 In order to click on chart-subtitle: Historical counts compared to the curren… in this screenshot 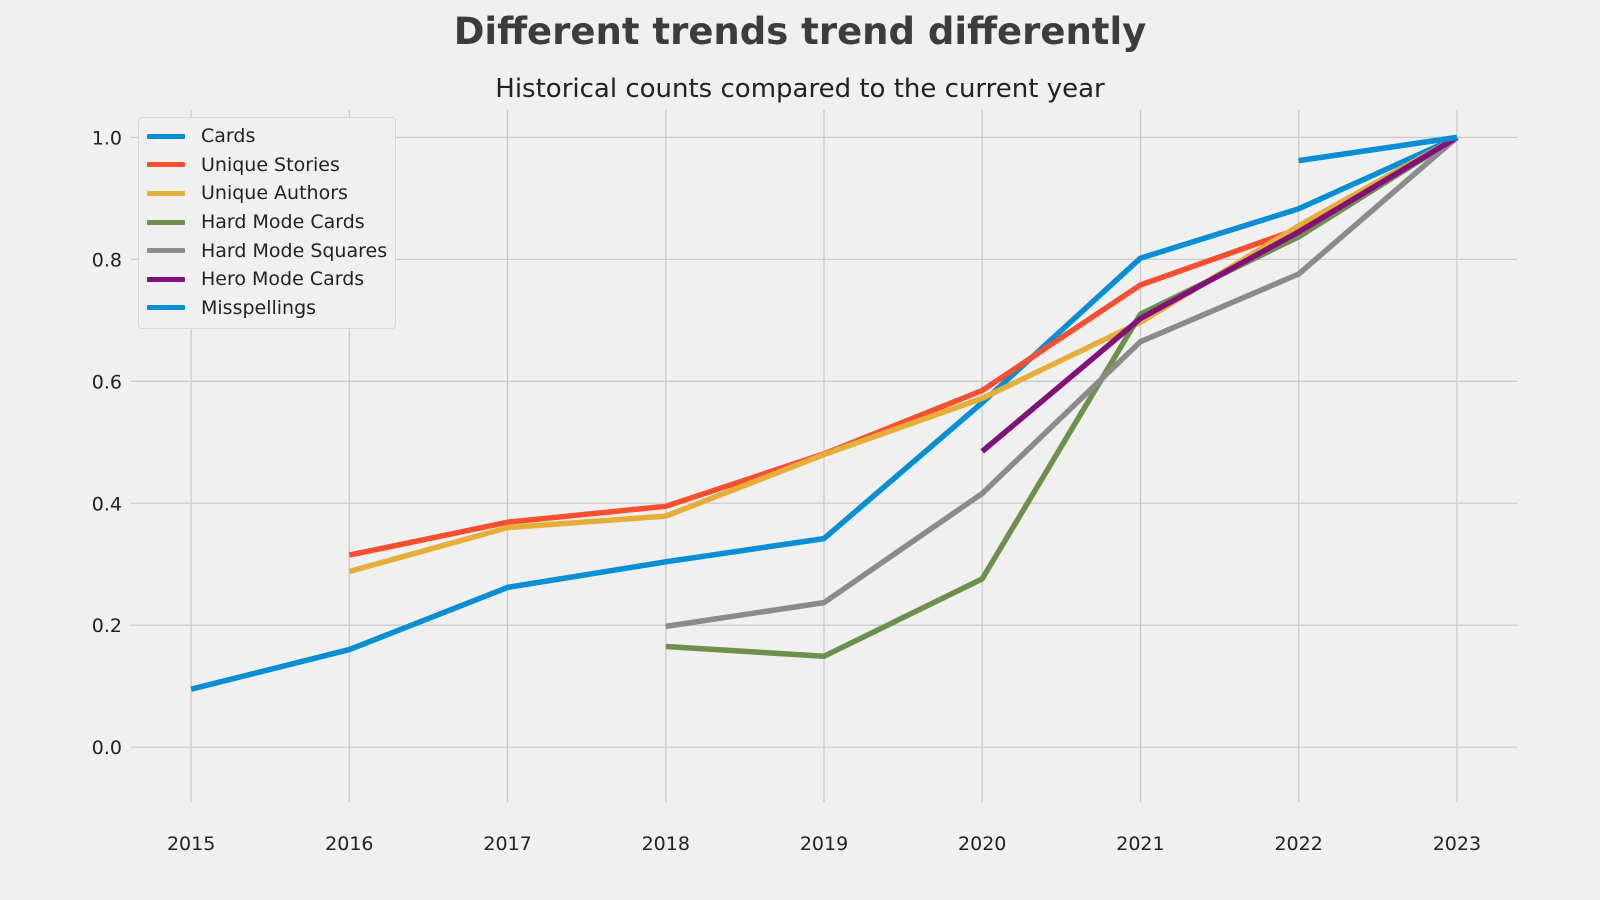, I will do `click(800, 89)`.